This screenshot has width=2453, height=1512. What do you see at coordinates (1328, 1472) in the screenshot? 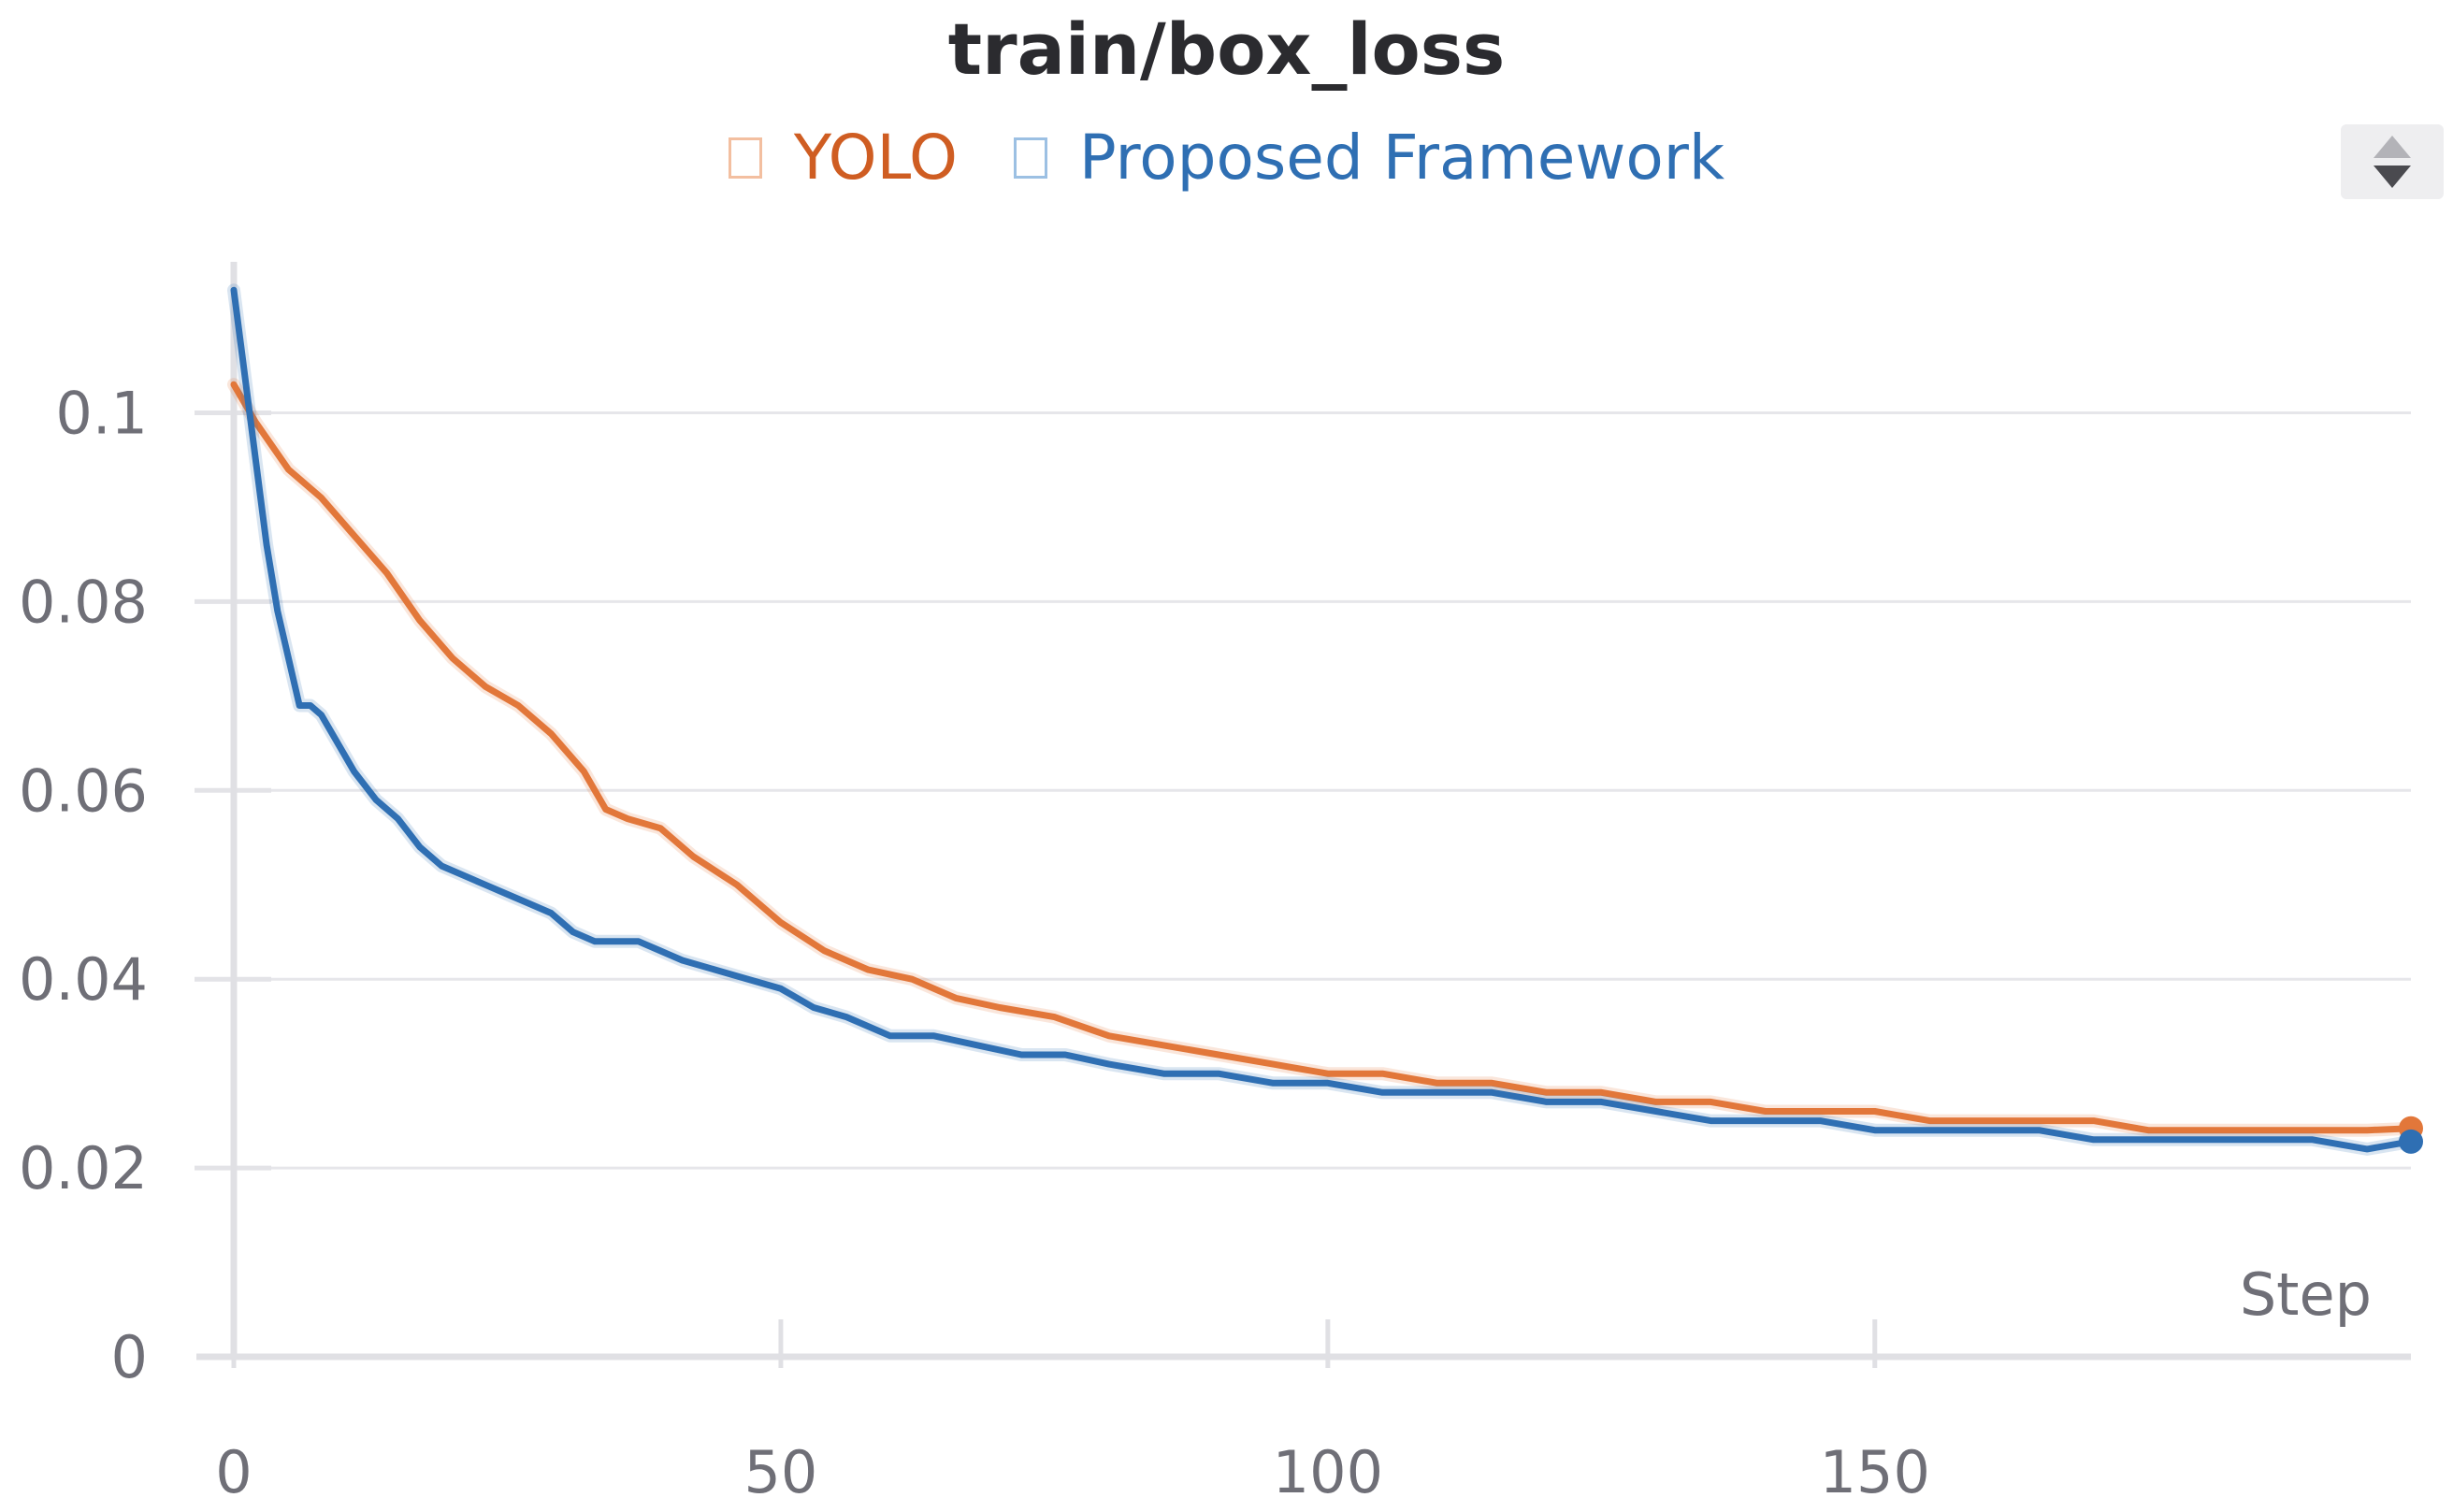
I see `x-tick-label: 100` at bounding box center [1328, 1472].